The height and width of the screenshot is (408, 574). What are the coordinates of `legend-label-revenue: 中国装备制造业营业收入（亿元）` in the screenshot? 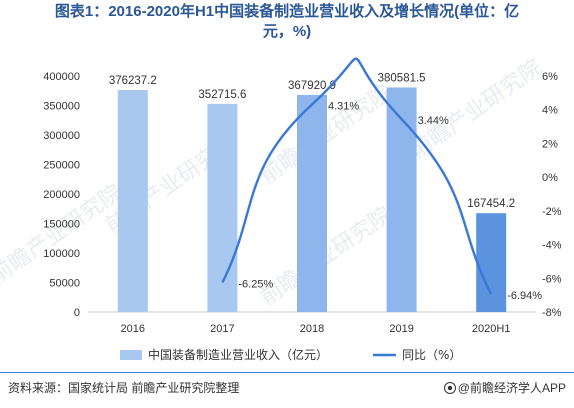 It's located at (238, 354).